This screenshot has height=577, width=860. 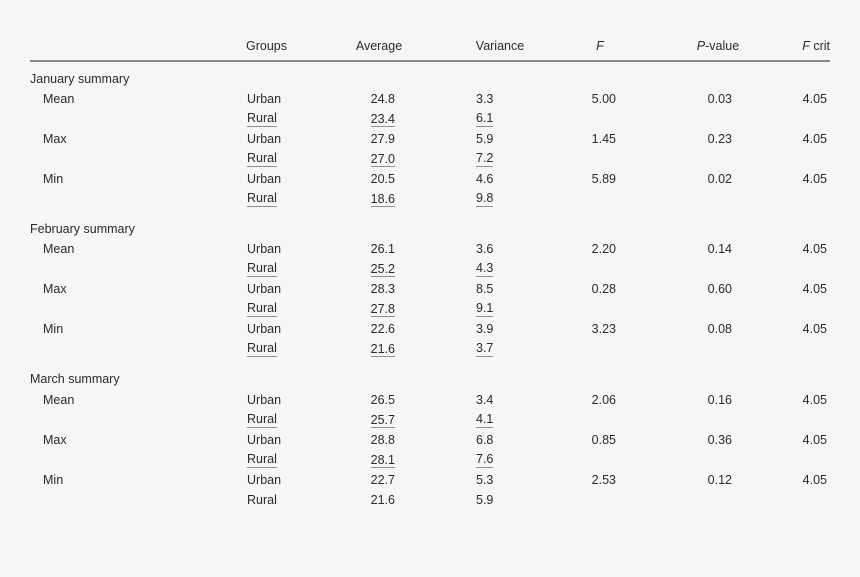 What do you see at coordinates (382, 349) in the screenshot?
I see `average-value: 21.6` at bounding box center [382, 349].